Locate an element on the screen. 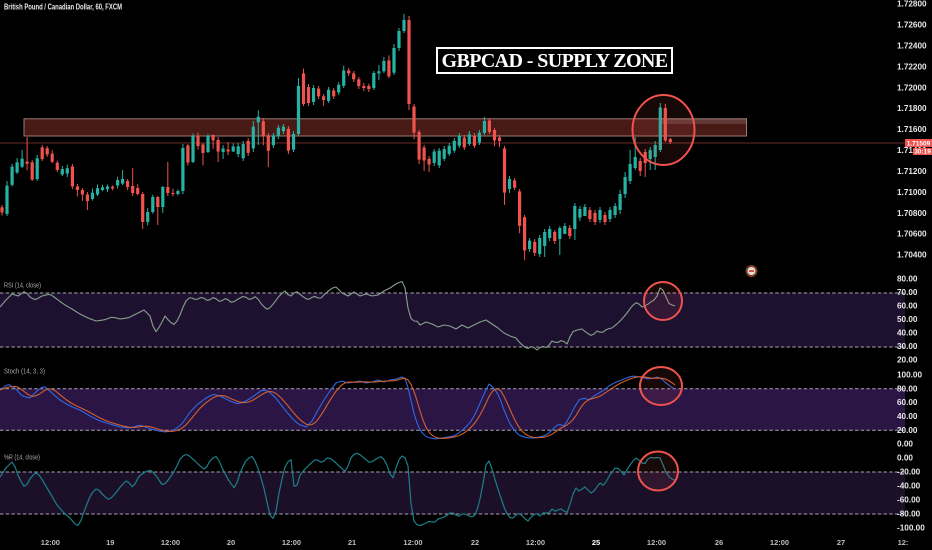 This screenshot has height=550, width=932. svg-text: 30:19 is located at coordinates (922, 151).